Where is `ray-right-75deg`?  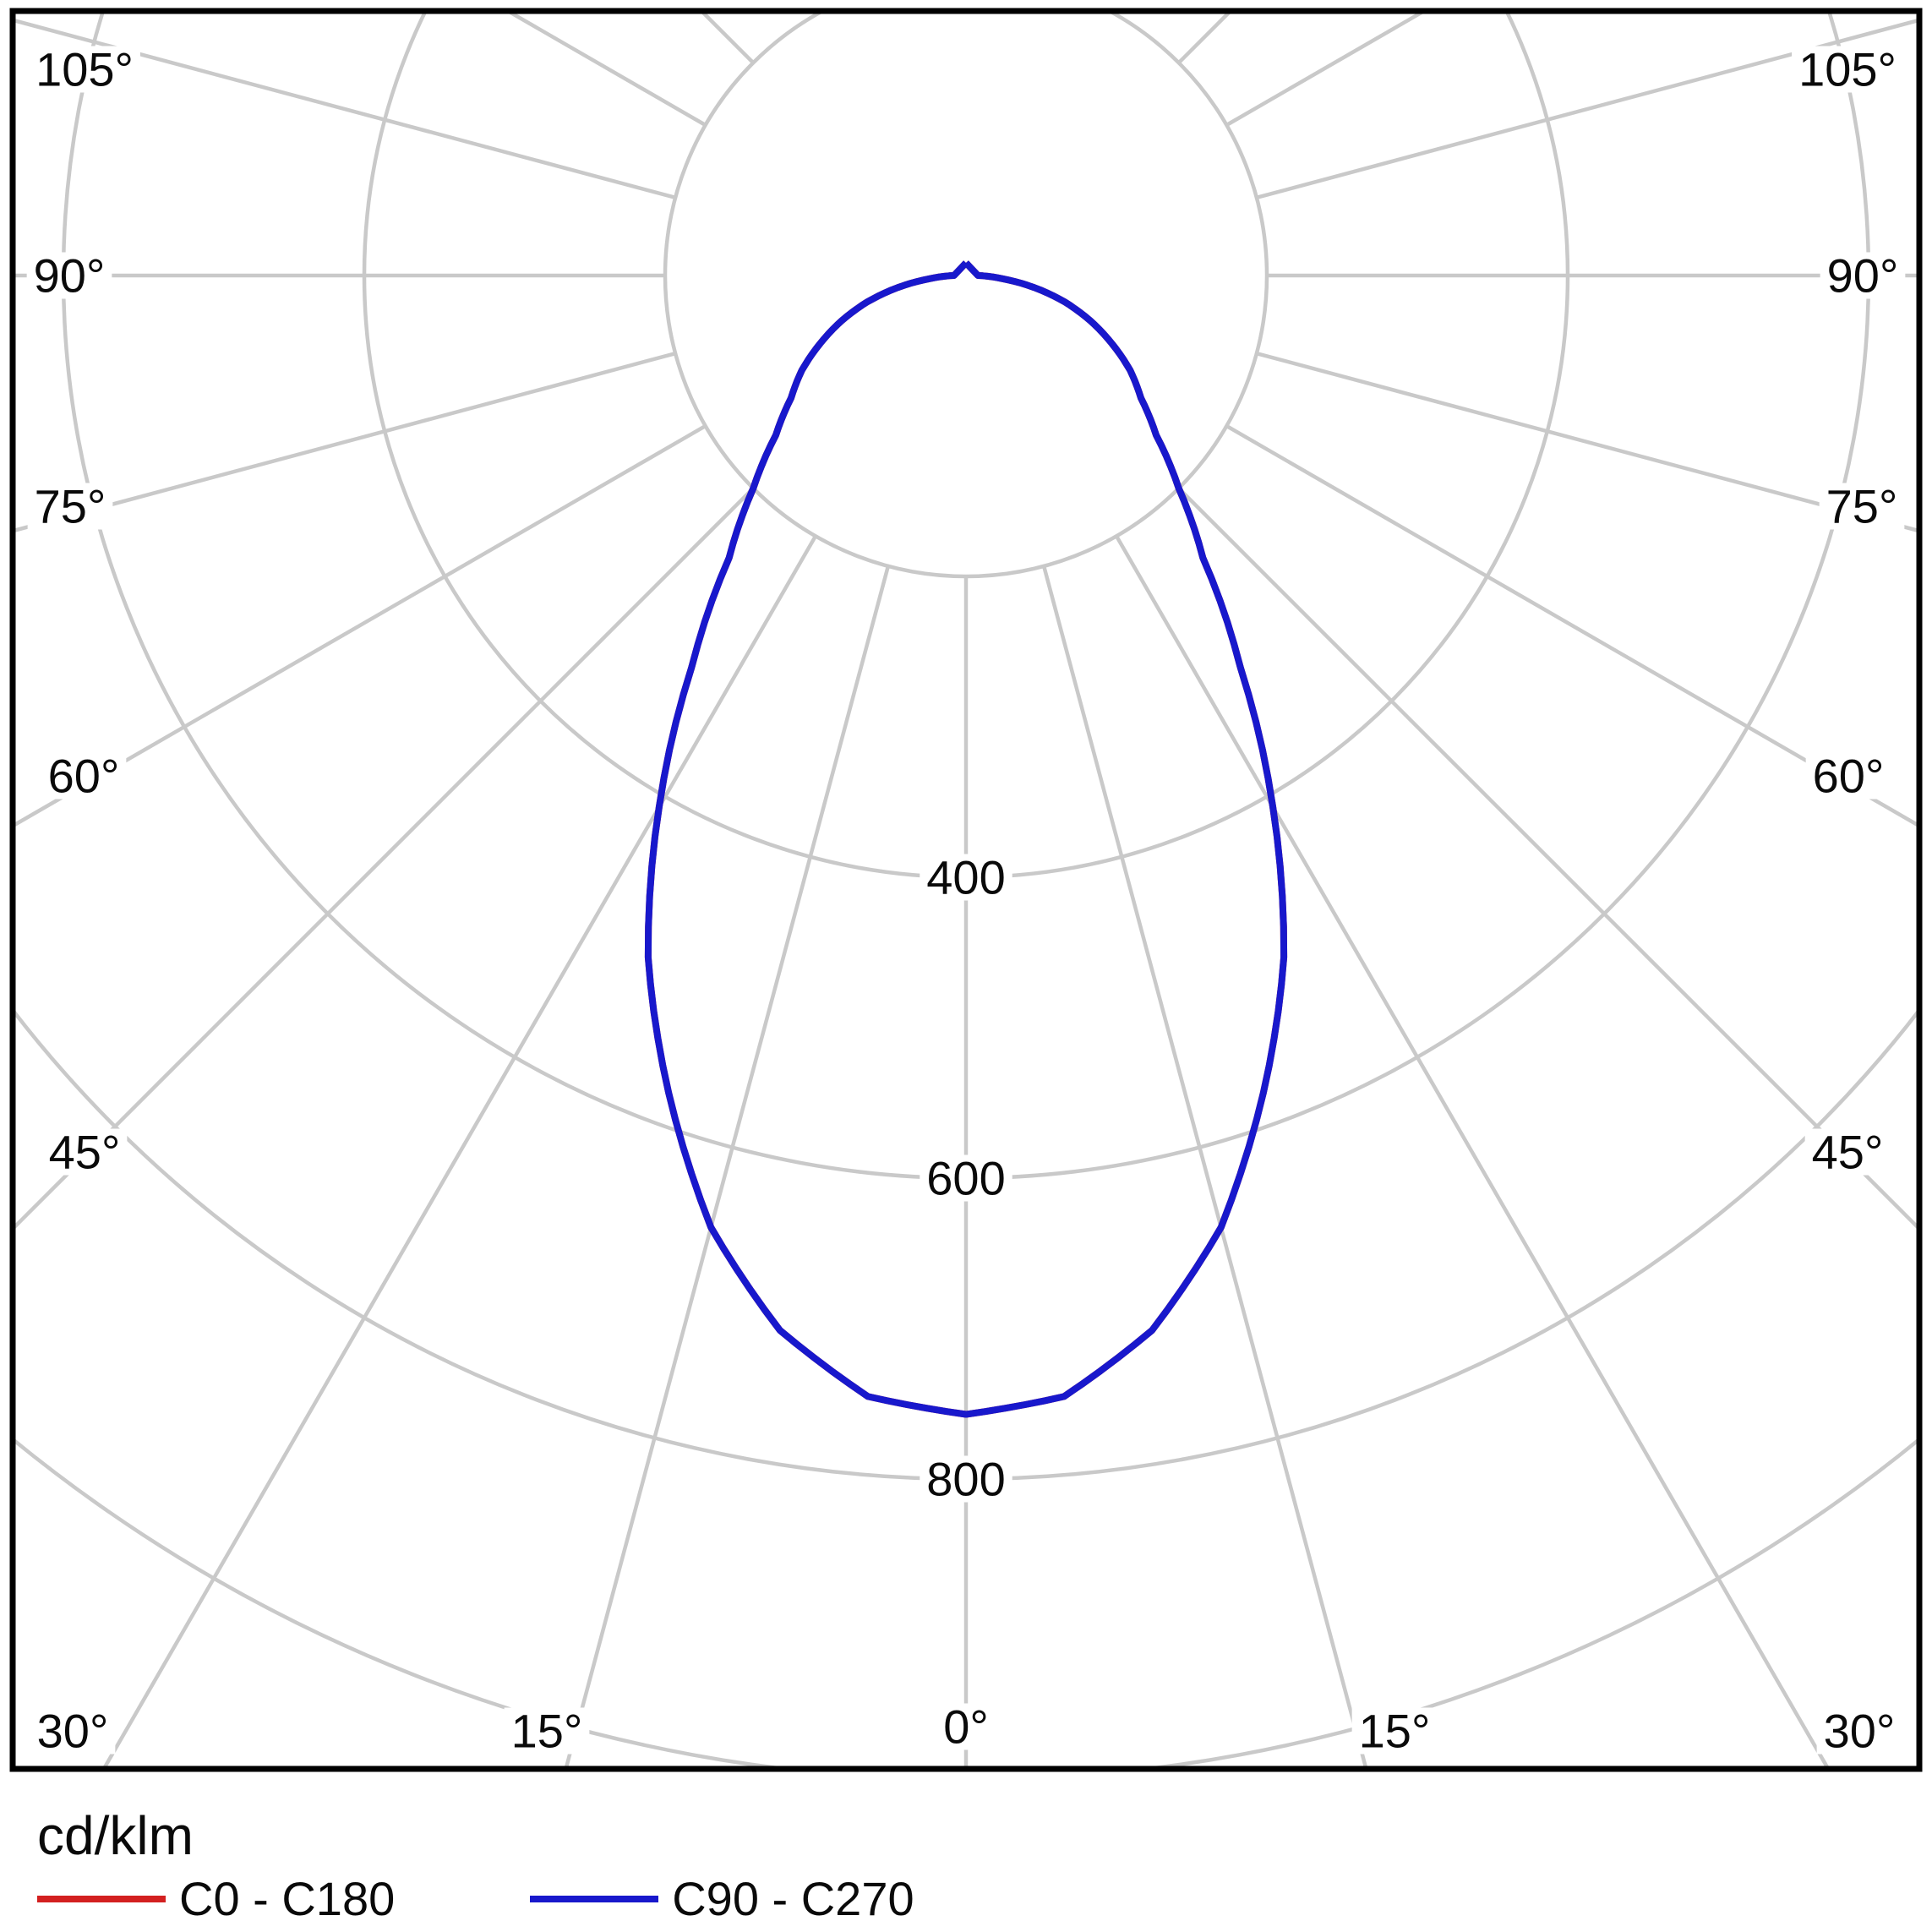
ray-right-75deg is located at coordinates (1587, 442).